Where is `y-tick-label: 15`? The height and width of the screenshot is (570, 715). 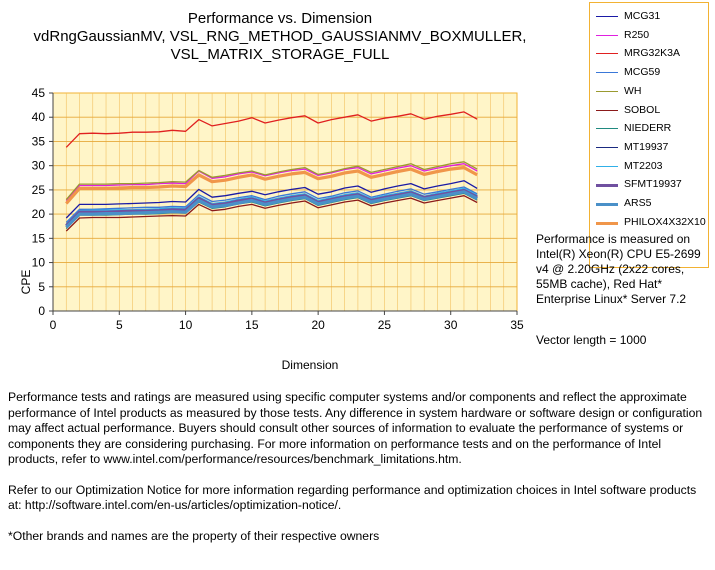 y-tick-label: 15 is located at coordinates (39, 238).